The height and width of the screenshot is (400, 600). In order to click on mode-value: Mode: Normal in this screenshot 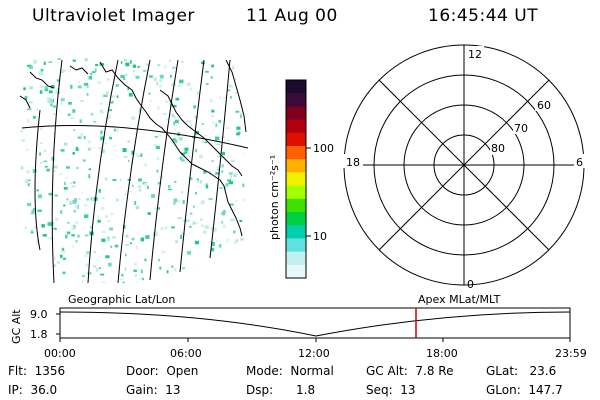, I will do `click(290, 371)`.